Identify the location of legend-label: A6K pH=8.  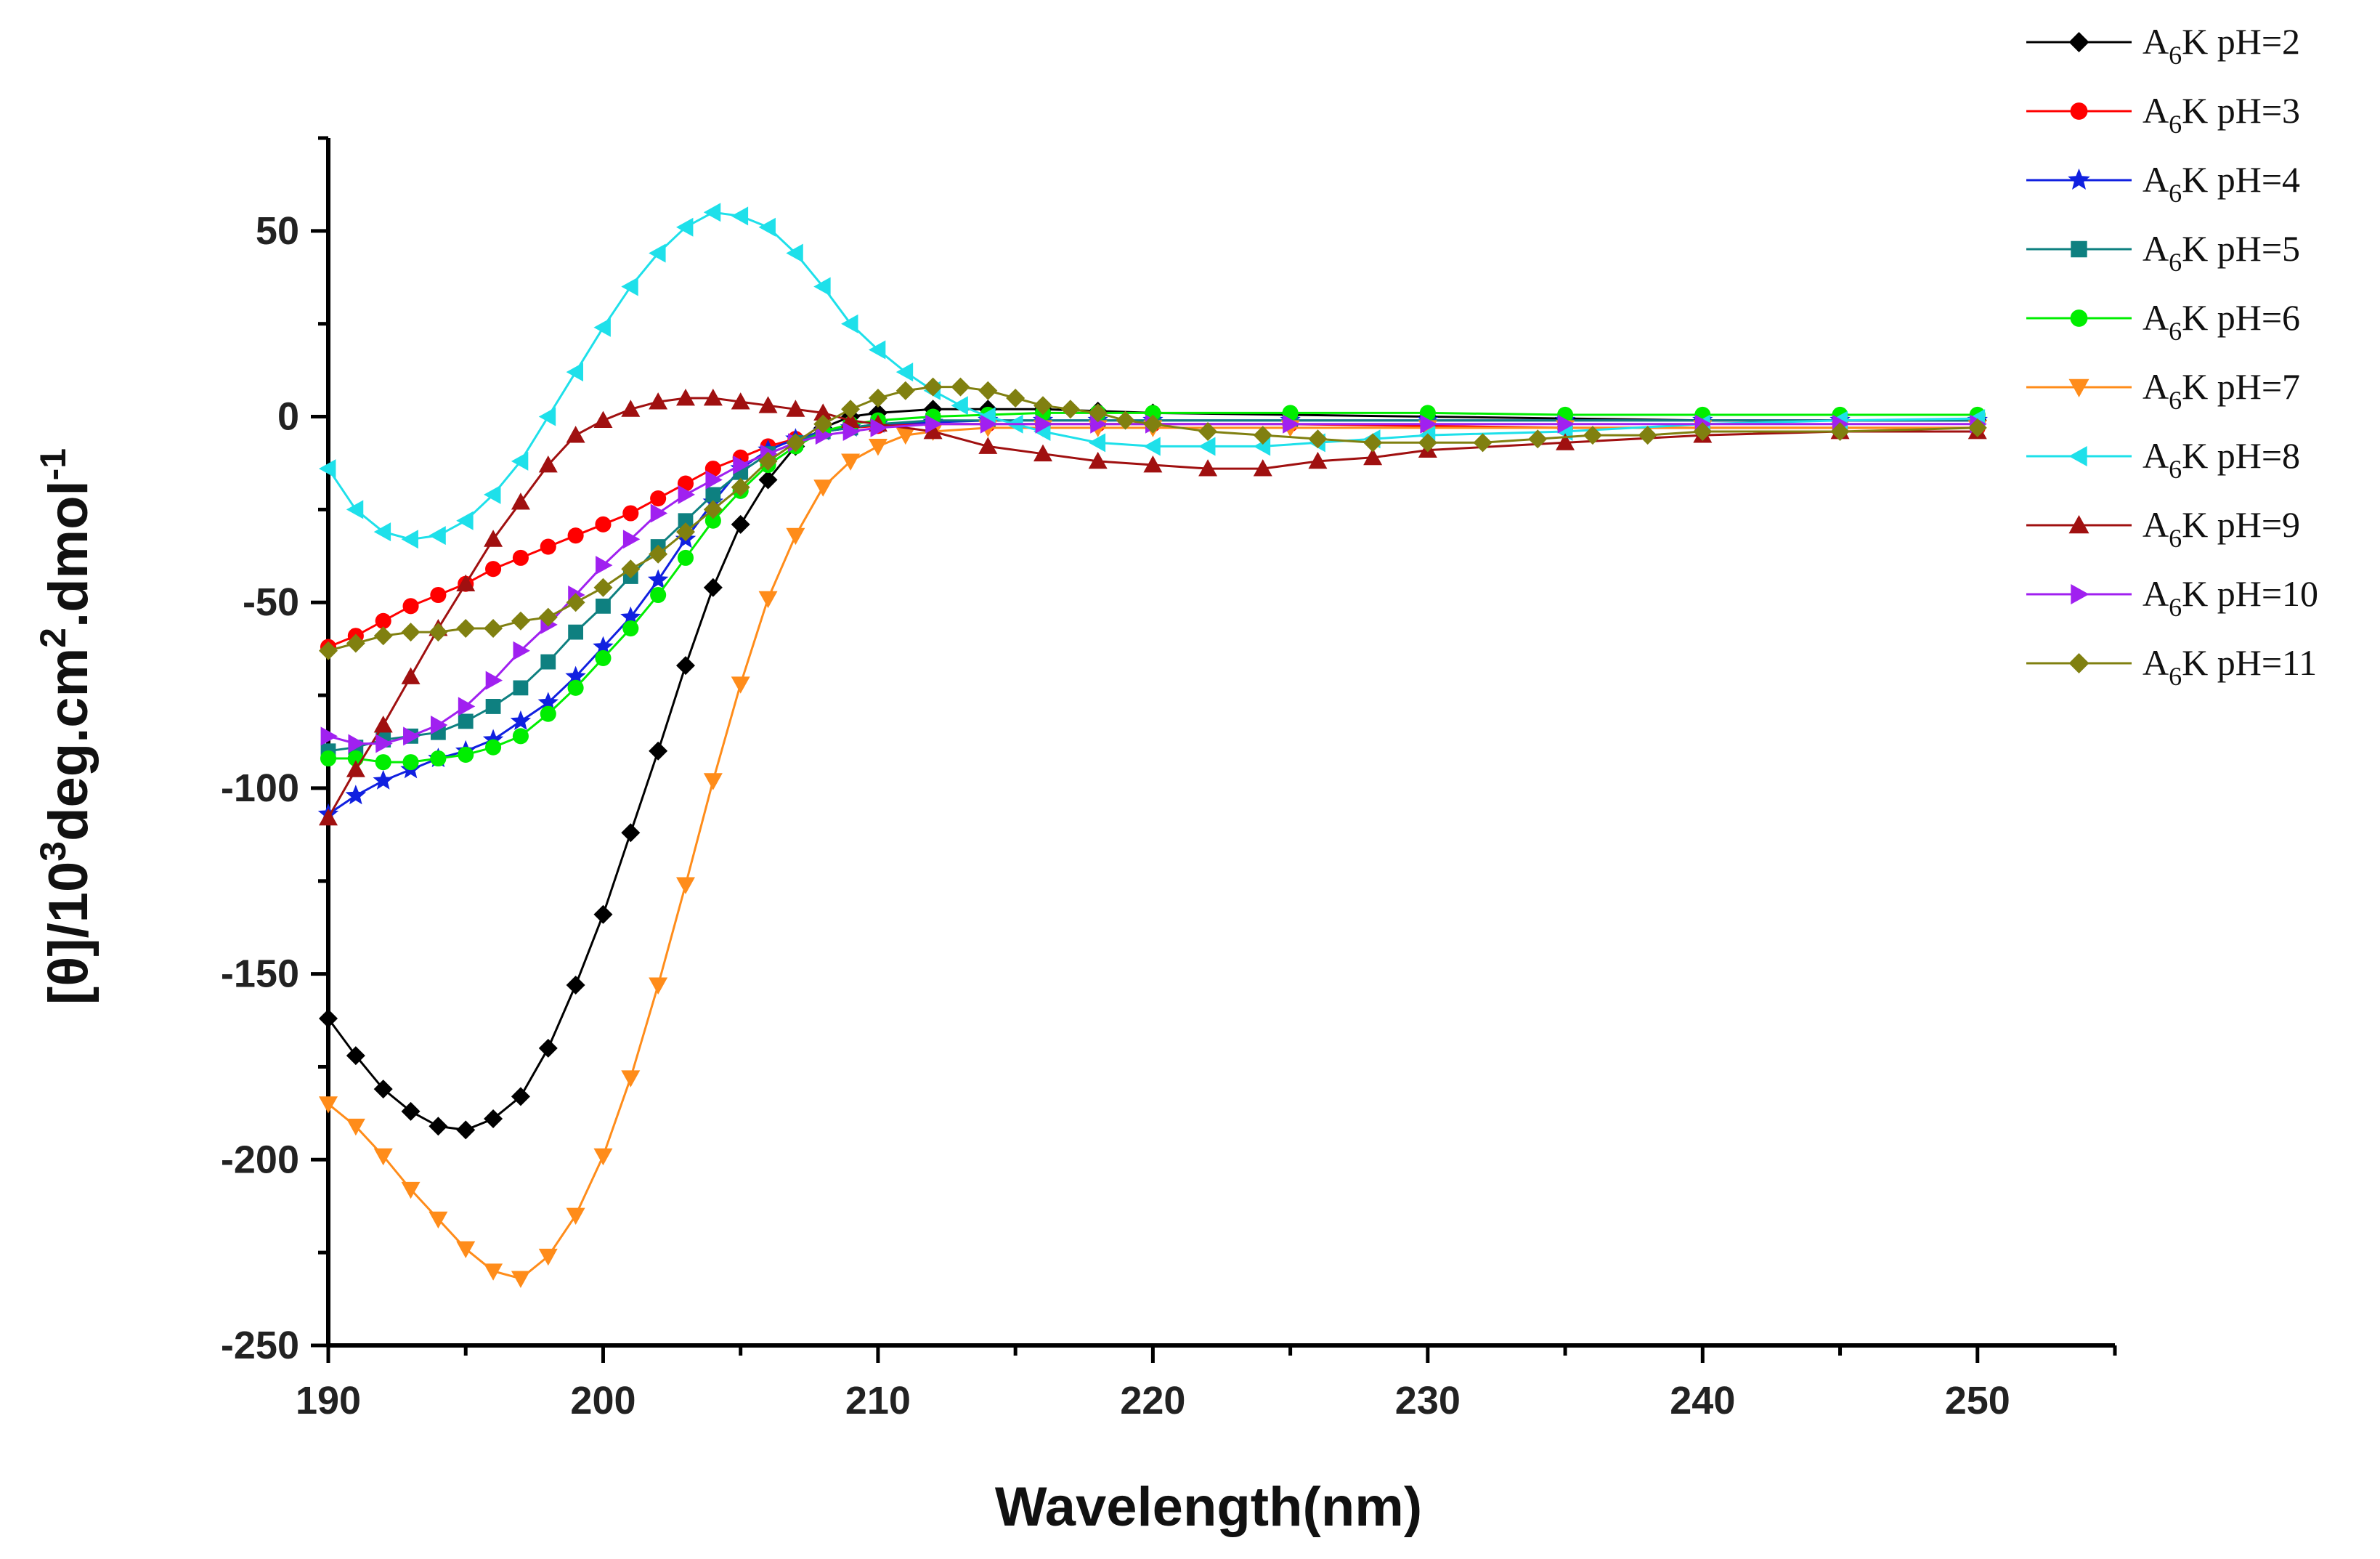
(2222, 460).